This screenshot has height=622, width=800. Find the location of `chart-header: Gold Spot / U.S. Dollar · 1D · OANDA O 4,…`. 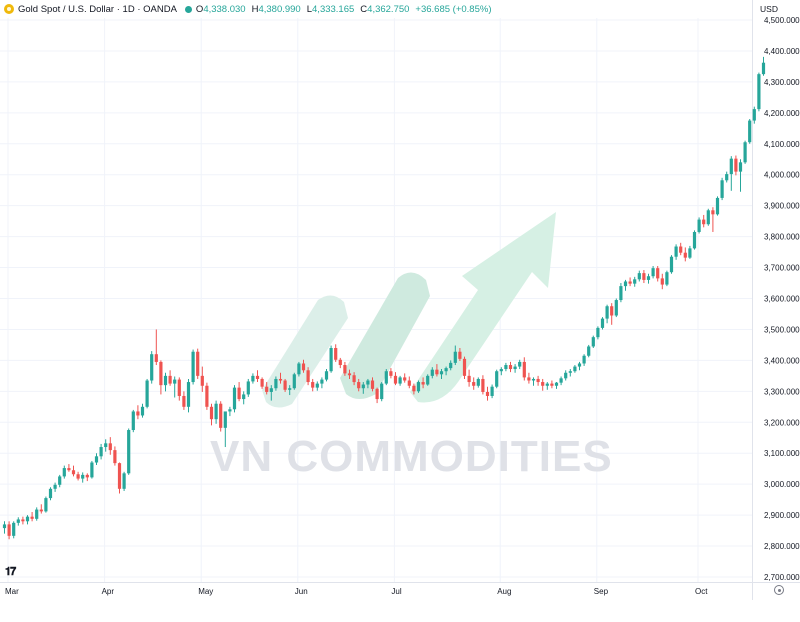

chart-header: Gold Spot / U.S. Dollar · 1D · OANDA O 4,… is located at coordinates (375, 9).